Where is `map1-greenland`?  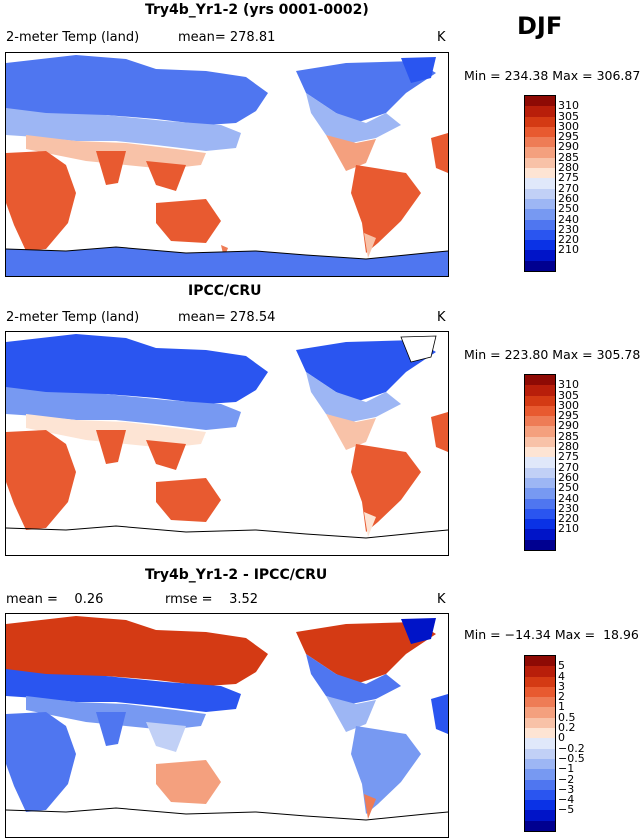
map1-greenland is located at coordinates (418, 70).